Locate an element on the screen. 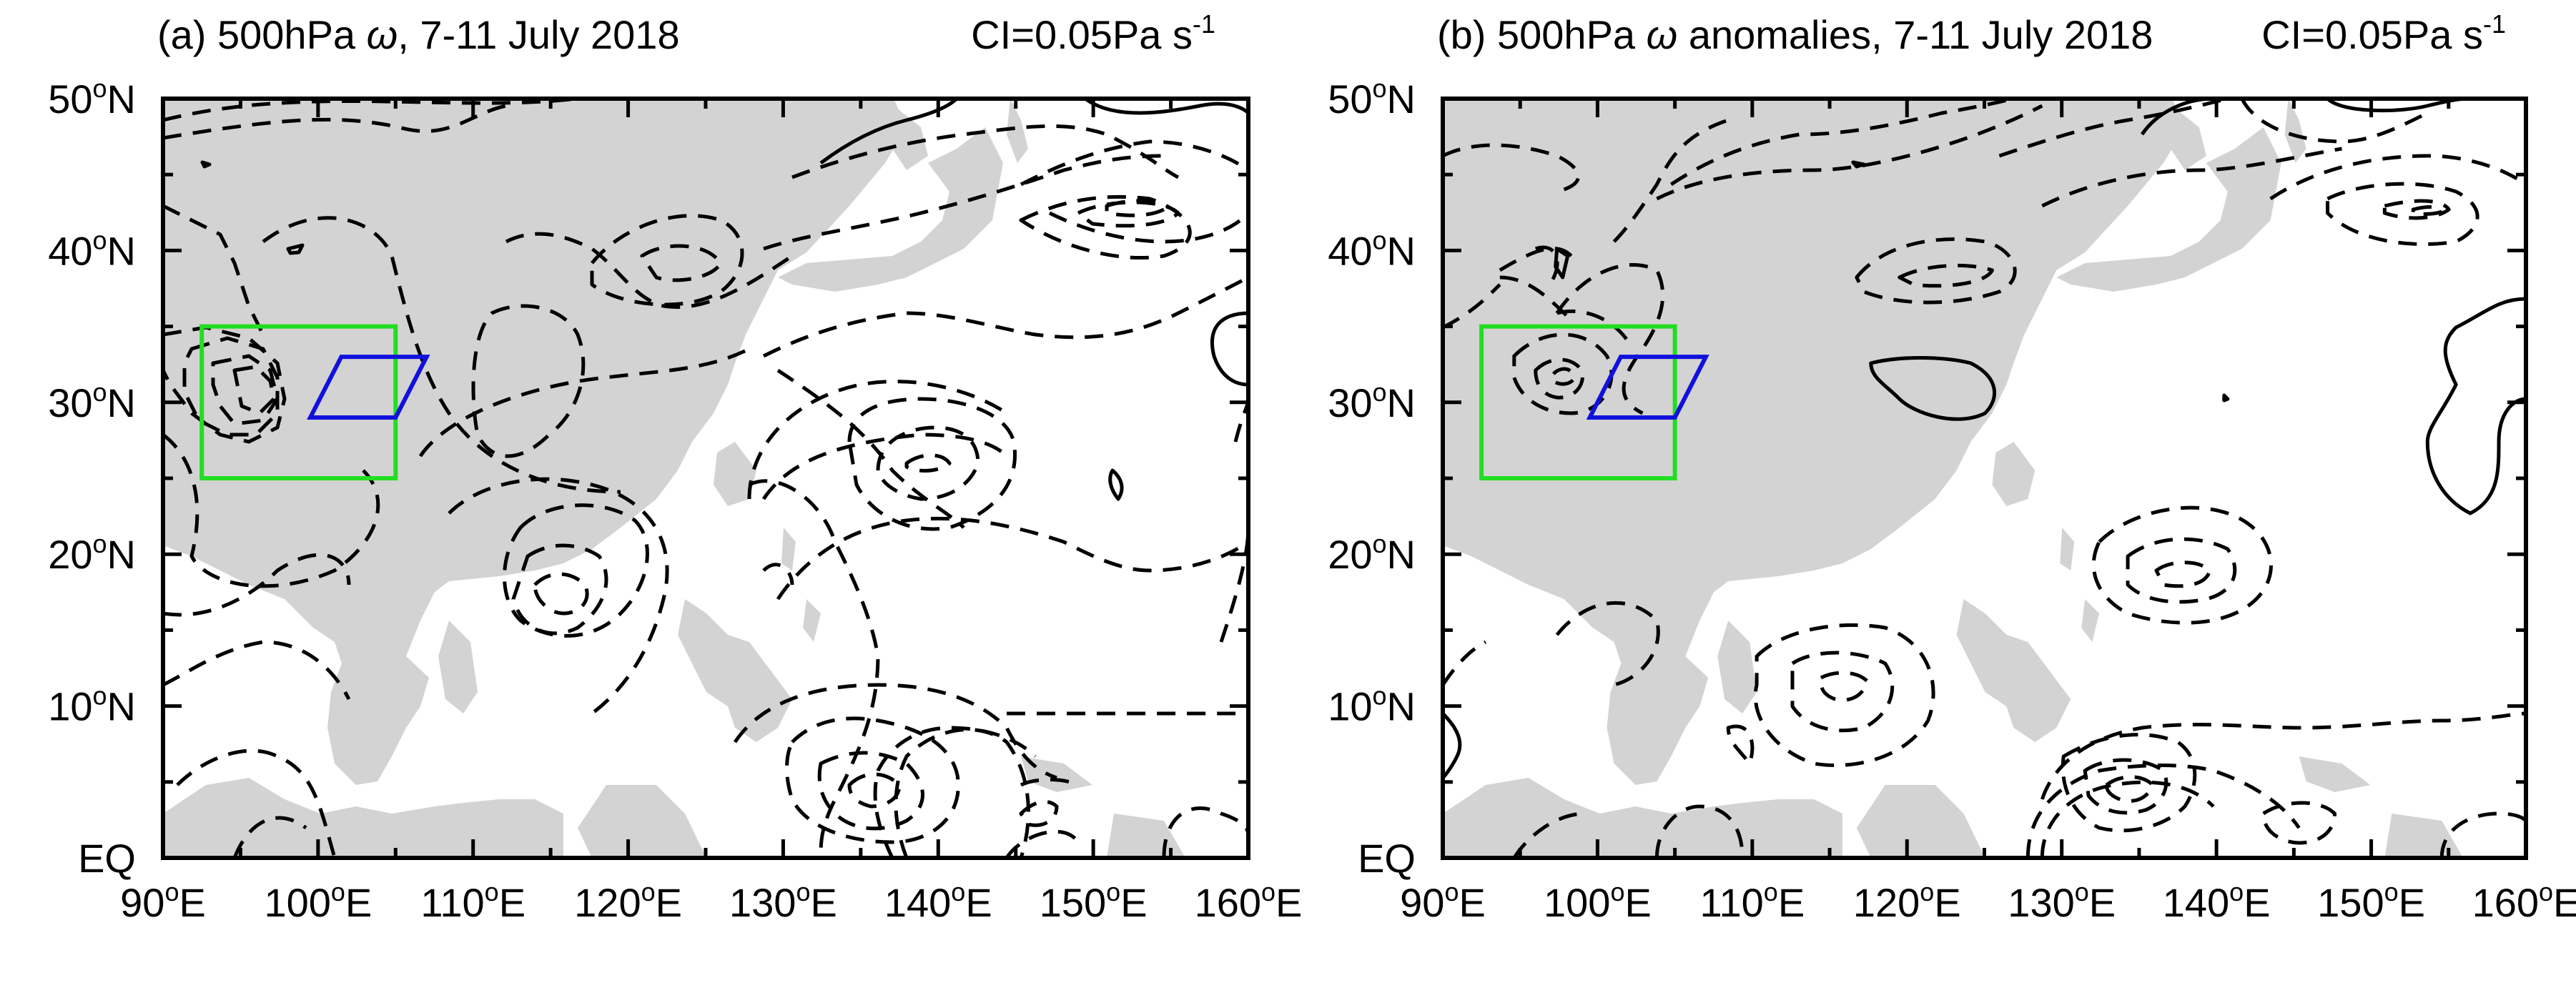 The height and width of the screenshot is (983, 2576). panel-a-title-prefix: (a) 500hPa is located at coordinates (262, 34).